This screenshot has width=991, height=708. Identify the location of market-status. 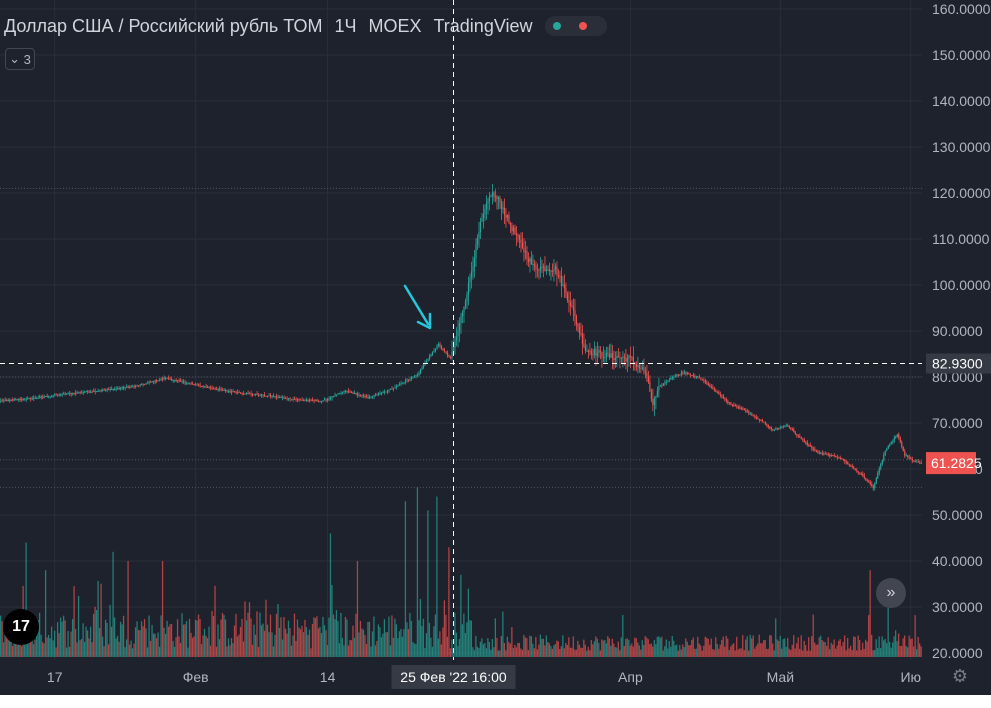
(575, 26).